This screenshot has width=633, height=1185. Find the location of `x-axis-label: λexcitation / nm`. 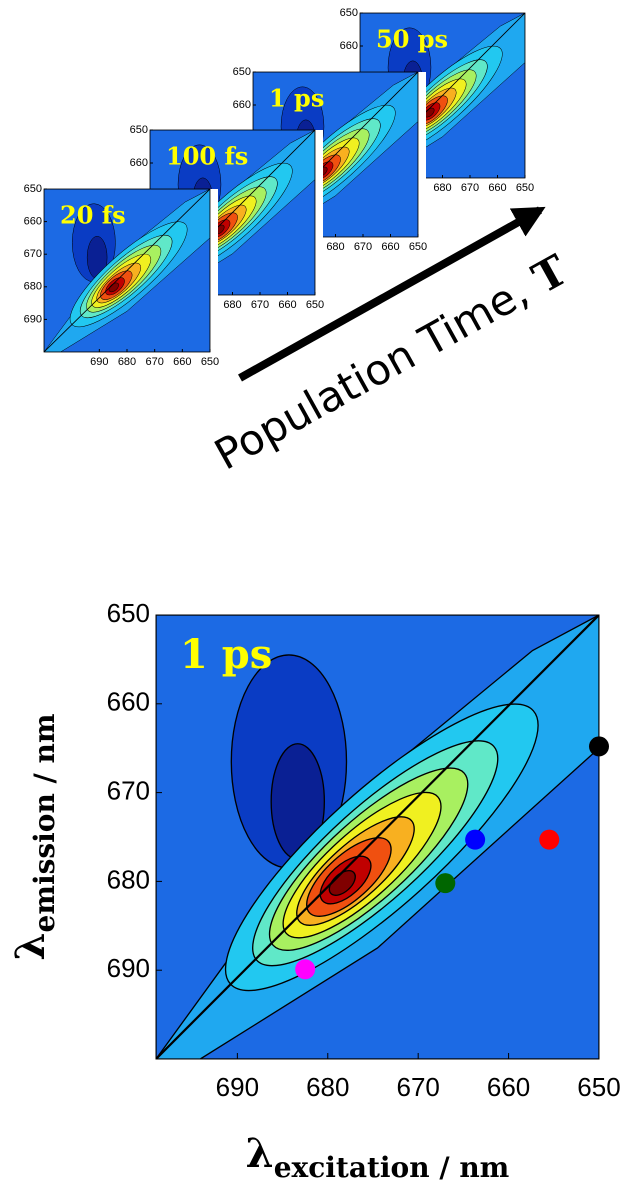

x-axis-label: λexcitation / nm is located at coordinates (378, 1157).